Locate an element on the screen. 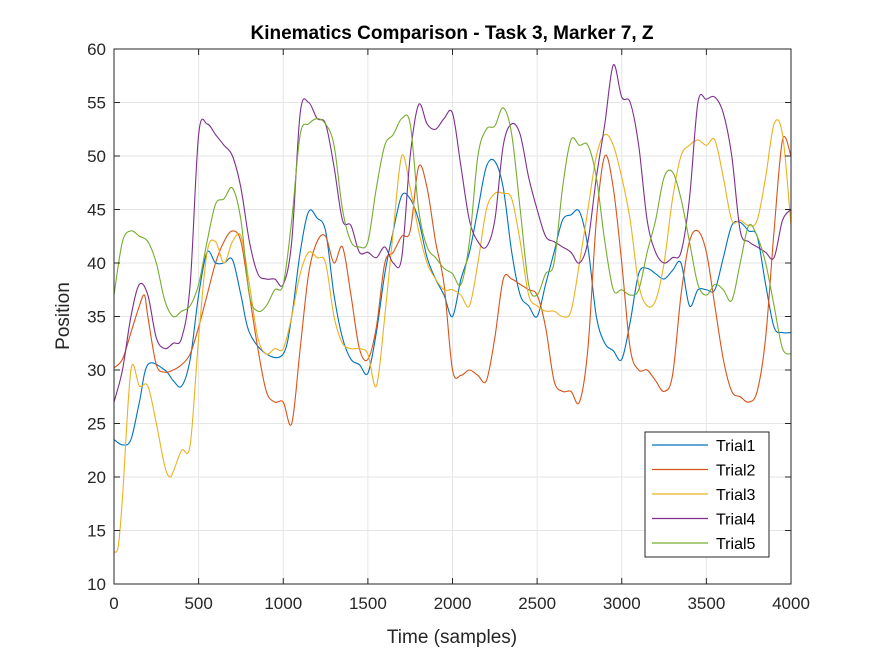  x-tick-label: 3000 is located at coordinates (622, 603).